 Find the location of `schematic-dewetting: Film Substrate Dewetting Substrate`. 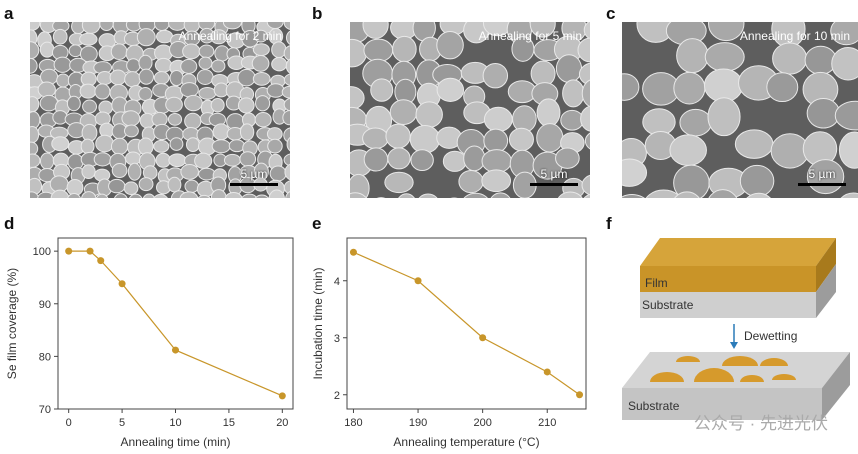

schematic-dewetting: Film Substrate Dewetting Substrate is located at coordinates (736, 329).